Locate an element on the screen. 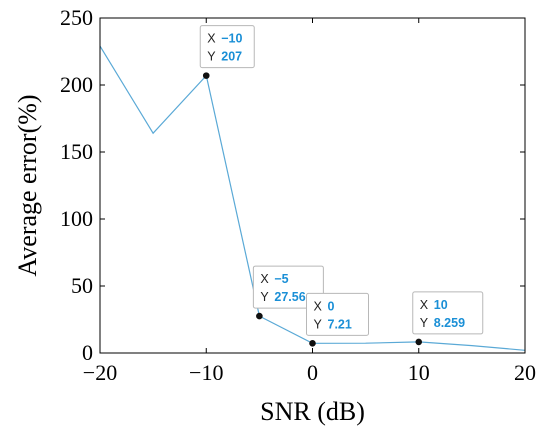  x-tick-label: 0 is located at coordinates (312, 372).